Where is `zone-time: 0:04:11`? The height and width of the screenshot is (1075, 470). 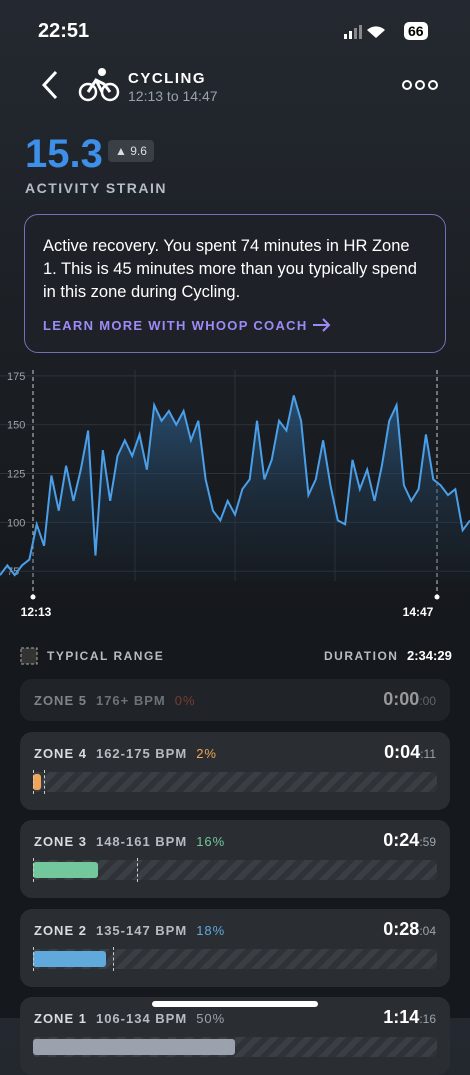 zone-time: 0:04:11 is located at coordinates (410, 752).